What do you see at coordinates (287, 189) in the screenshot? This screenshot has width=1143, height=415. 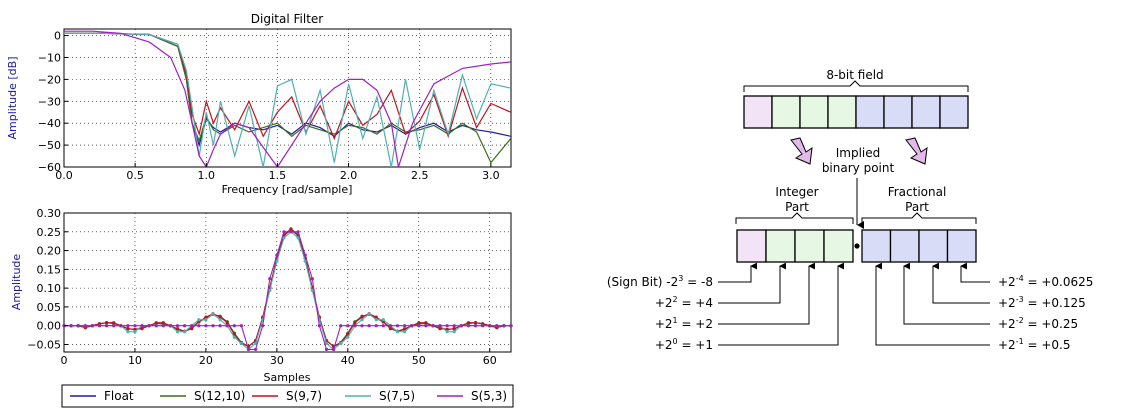 I see `chart1-xlabel: Frequency [rad/sample]` at bounding box center [287, 189].